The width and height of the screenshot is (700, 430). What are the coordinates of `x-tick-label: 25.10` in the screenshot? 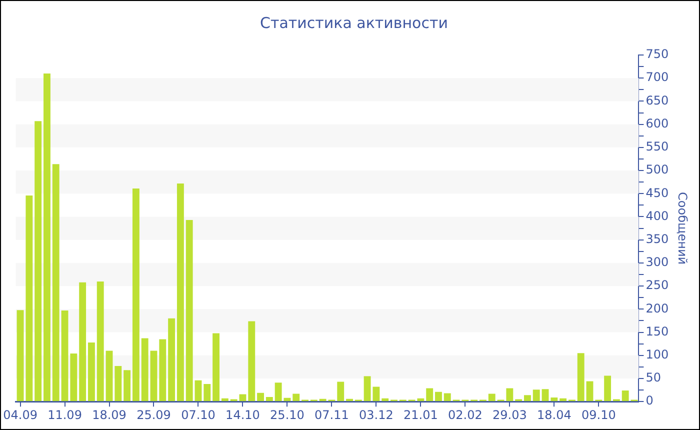 It's located at (287, 415).